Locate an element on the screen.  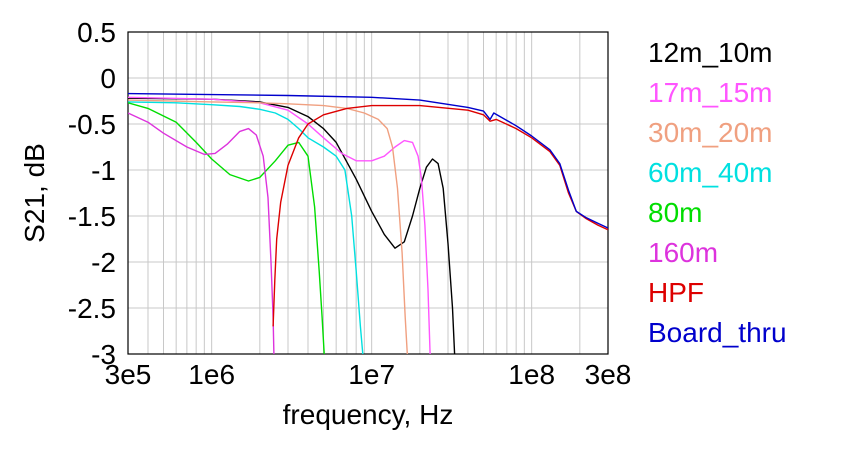
legend-item: 17m_15m is located at coordinates (710, 92).